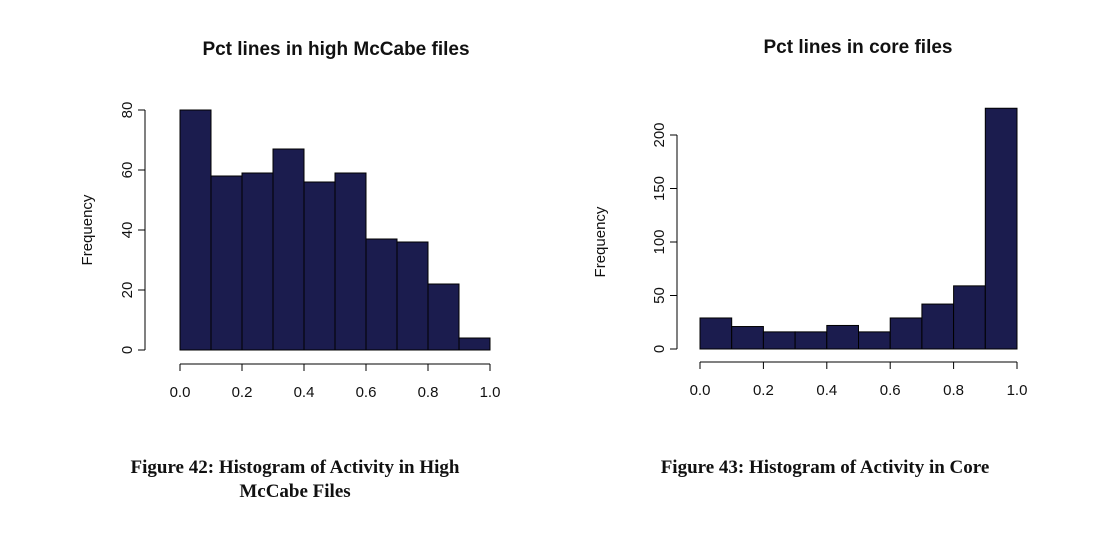 The height and width of the screenshot is (545, 1099). I want to click on y-tick-label: 200, so click(659, 134).